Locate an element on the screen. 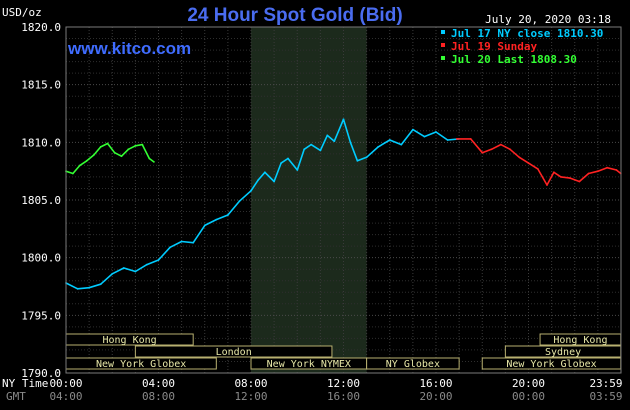  y-tick-label: 1805.0 is located at coordinates (41, 200).